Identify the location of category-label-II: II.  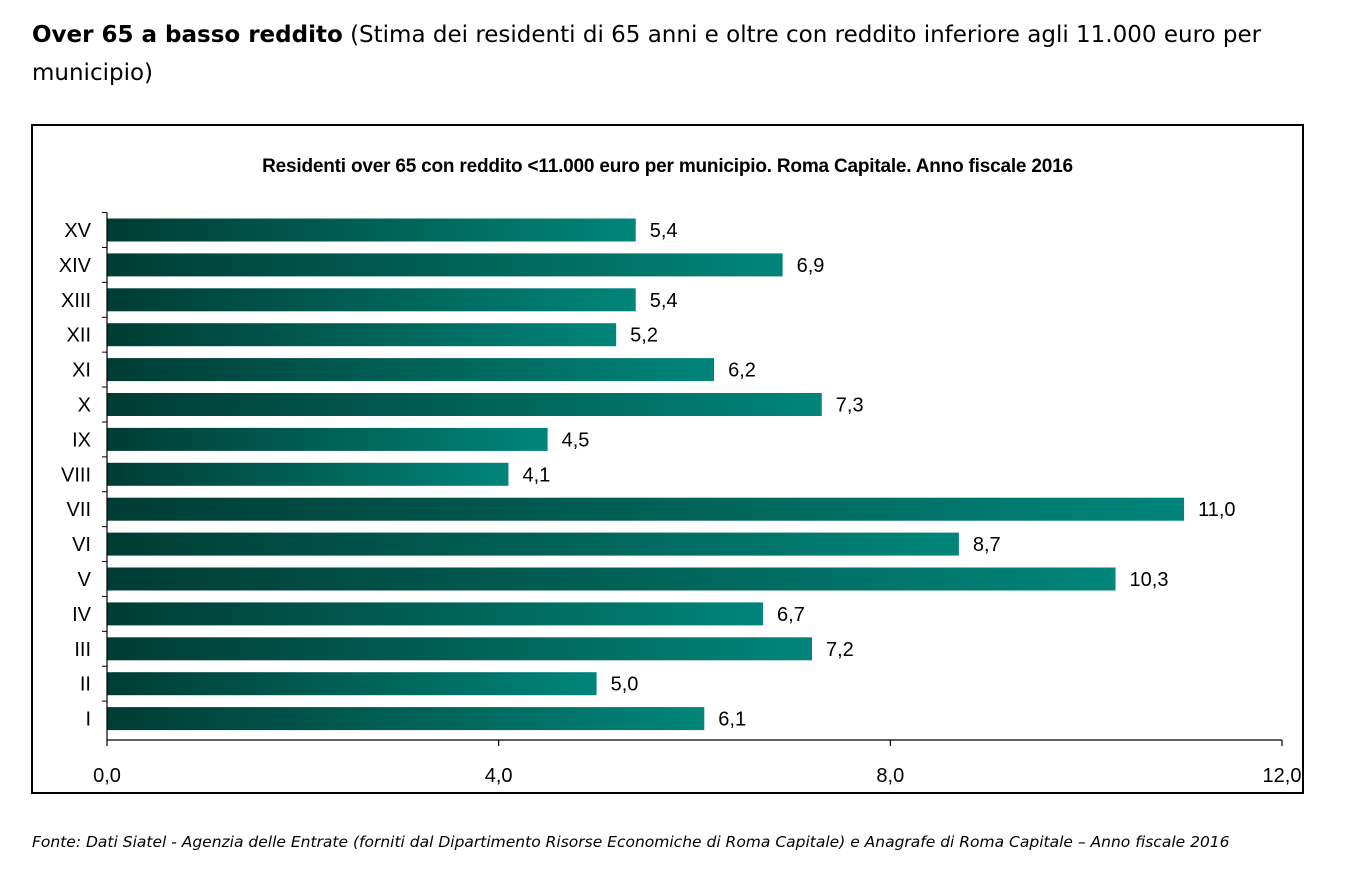
(85, 685).